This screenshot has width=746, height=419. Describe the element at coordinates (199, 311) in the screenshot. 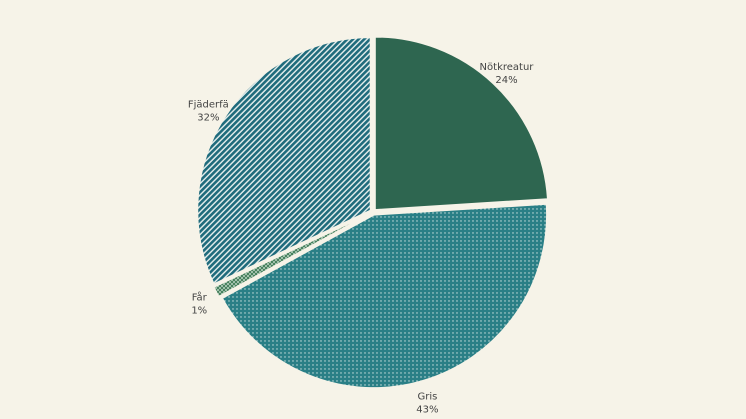

I see `slice-value-label: 1%` at that location.